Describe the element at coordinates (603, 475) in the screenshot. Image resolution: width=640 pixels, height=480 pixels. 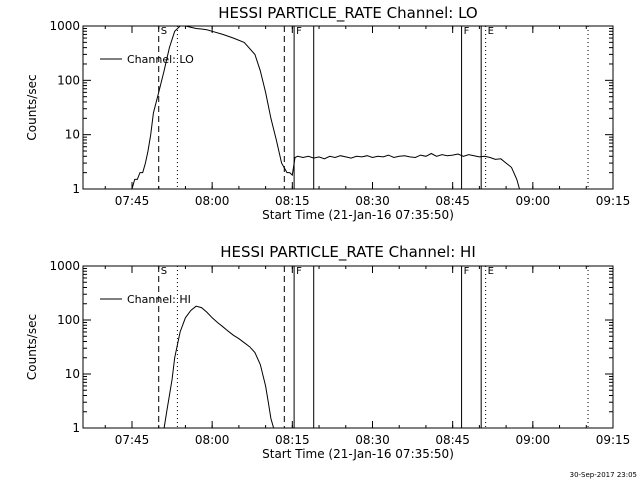
I see `print-timestamp: 30-Sep-2017 23:05` at that location.